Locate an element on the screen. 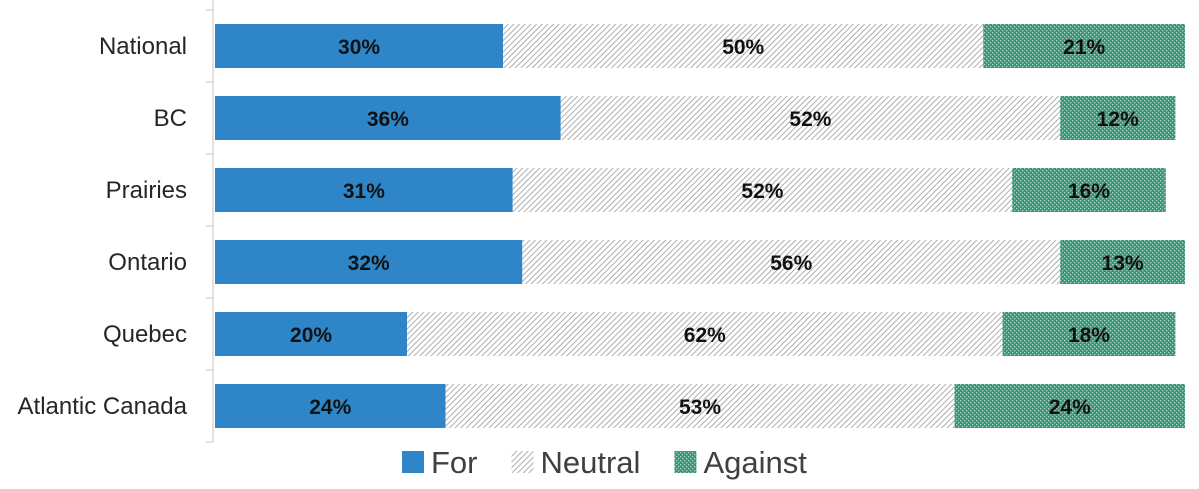  bar-for-national is located at coordinates (359, 46).